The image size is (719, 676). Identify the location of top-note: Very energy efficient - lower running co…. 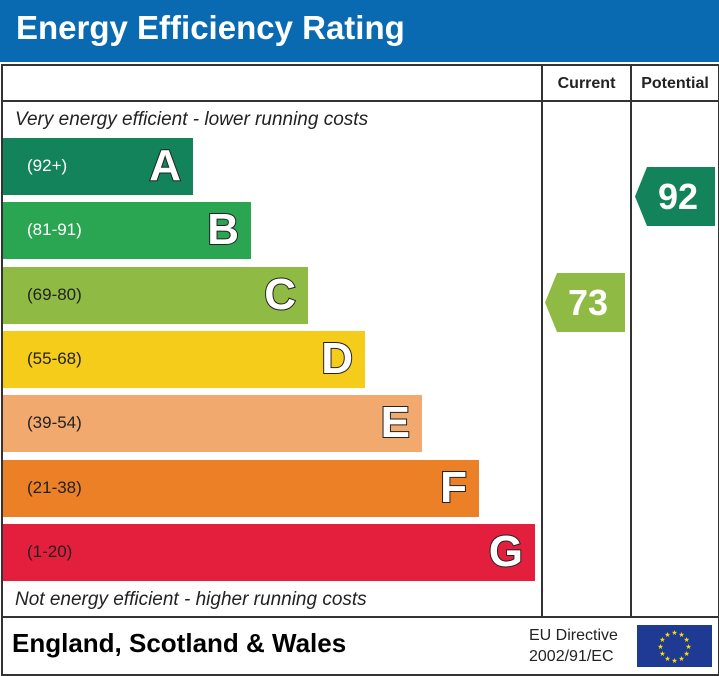
(192, 119).